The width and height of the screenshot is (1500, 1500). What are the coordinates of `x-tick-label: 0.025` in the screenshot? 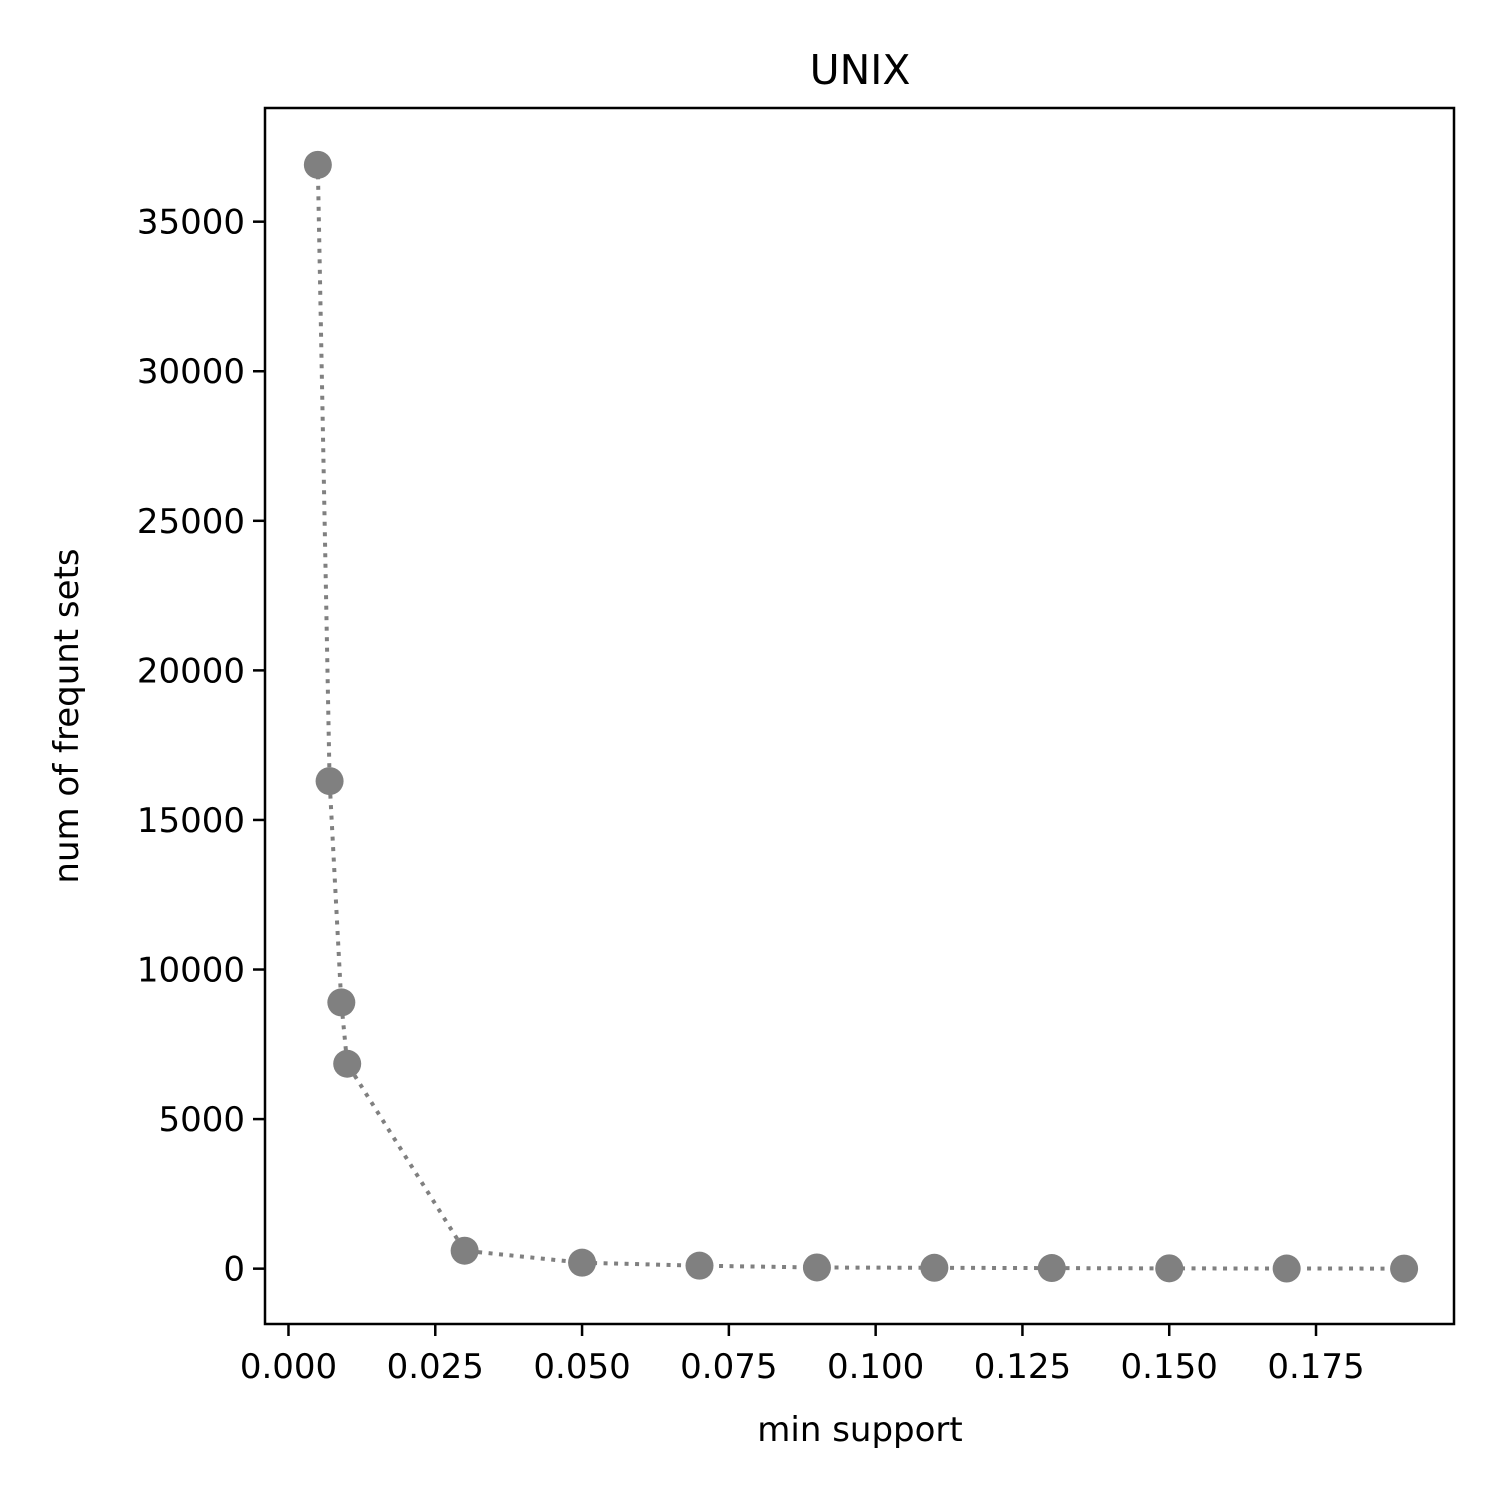 It's located at (435, 1367).